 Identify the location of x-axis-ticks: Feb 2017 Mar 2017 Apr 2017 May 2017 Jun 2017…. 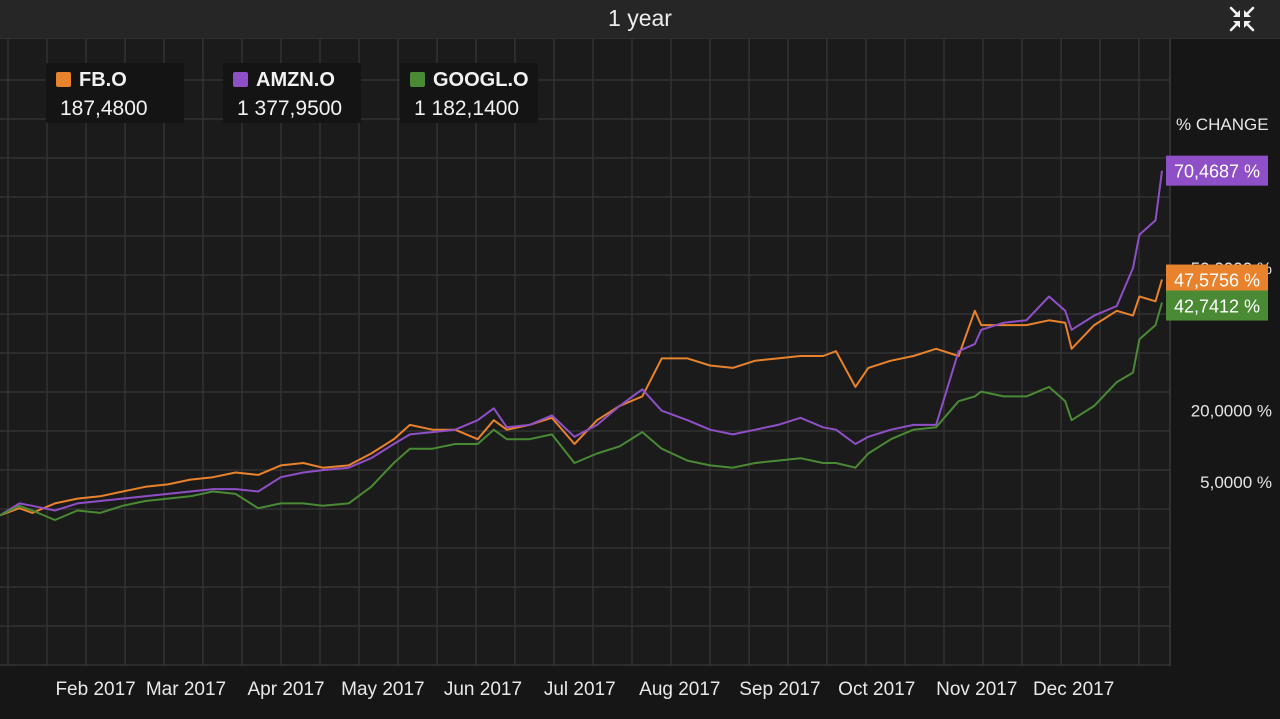
(584, 689).